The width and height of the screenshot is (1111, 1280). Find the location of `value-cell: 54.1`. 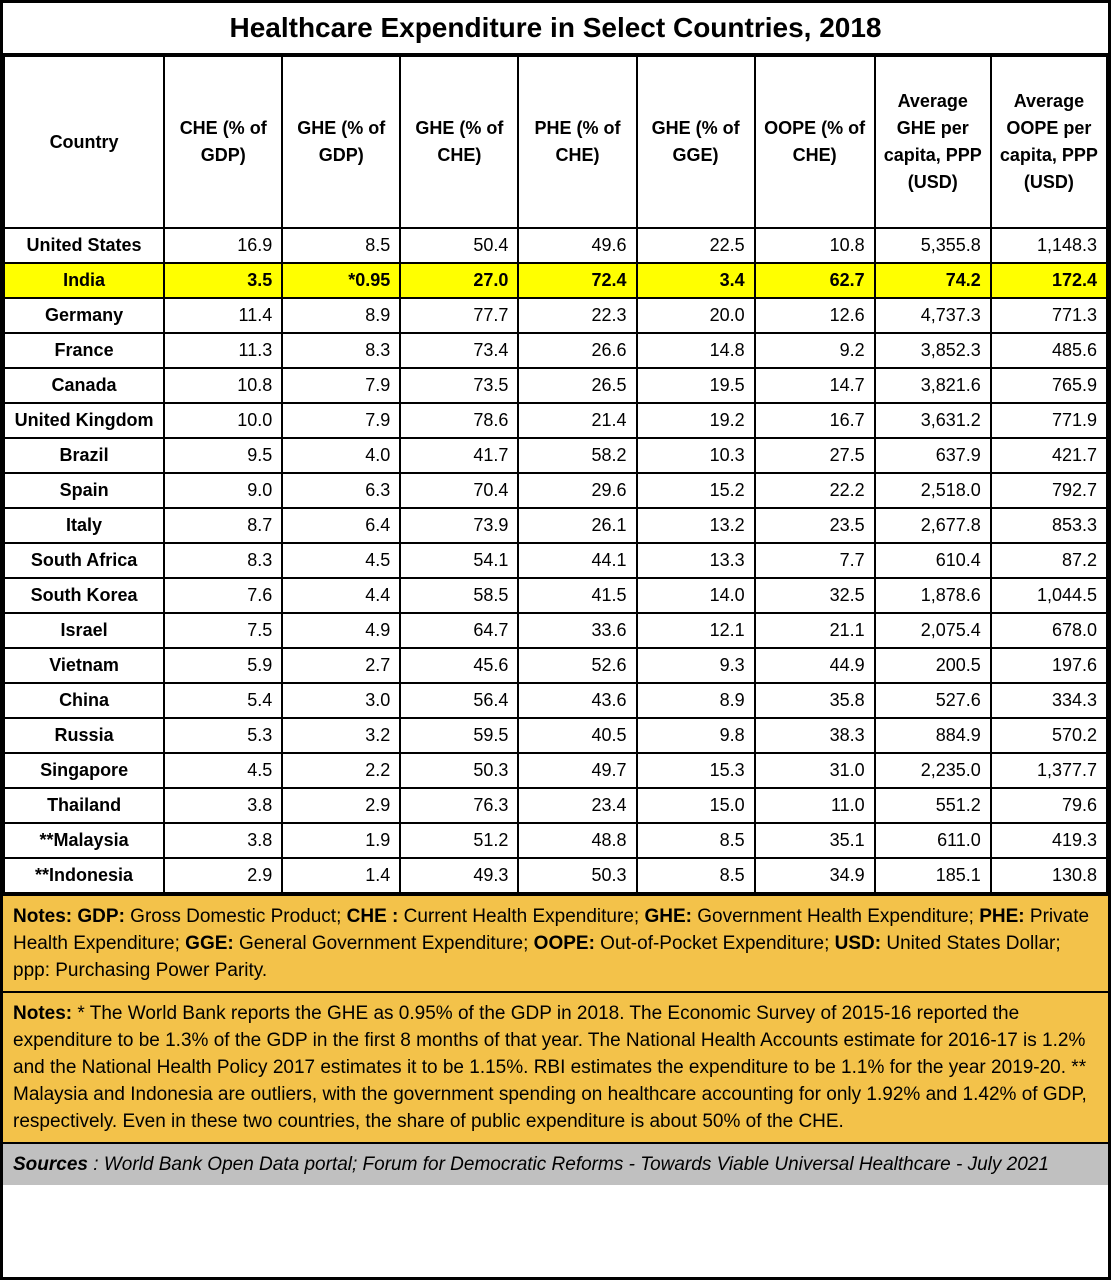

value-cell: 54.1 is located at coordinates (459, 560).